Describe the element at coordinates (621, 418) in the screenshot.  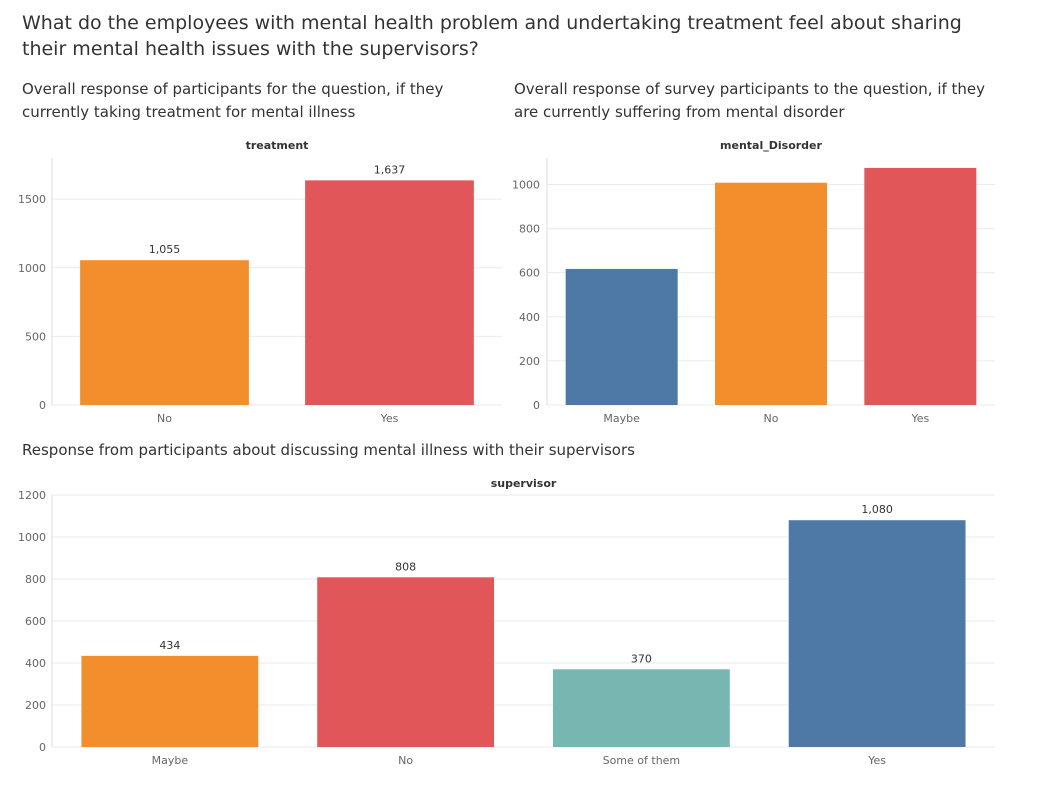
I see `mental_disorder-category-label: Maybe` at that location.